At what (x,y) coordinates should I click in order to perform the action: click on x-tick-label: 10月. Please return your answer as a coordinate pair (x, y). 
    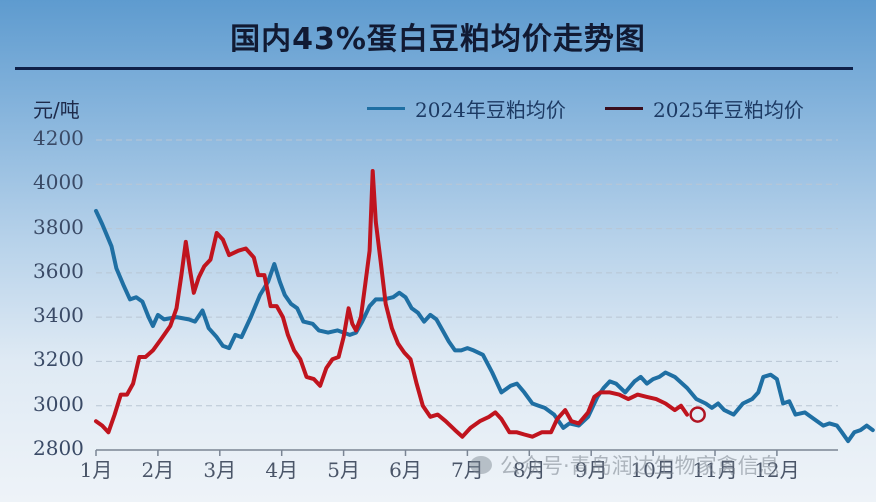
    Looking at the image, I should click on (653, 470).